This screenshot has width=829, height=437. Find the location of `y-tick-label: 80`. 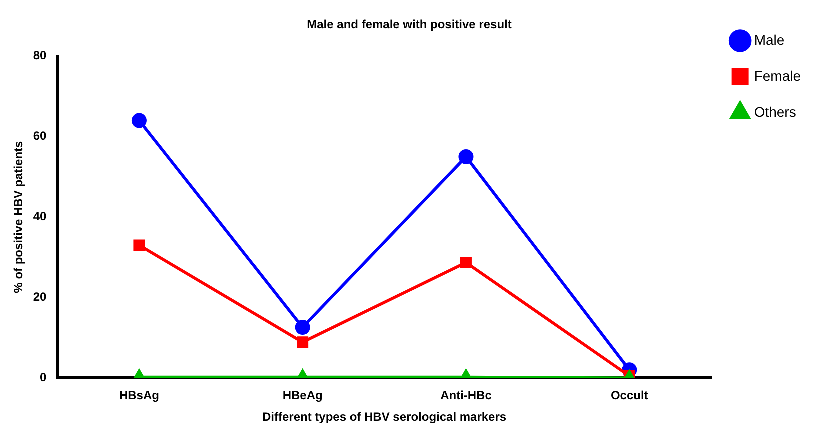

y-tick-label: 80 is located at coordinates (40, 55).